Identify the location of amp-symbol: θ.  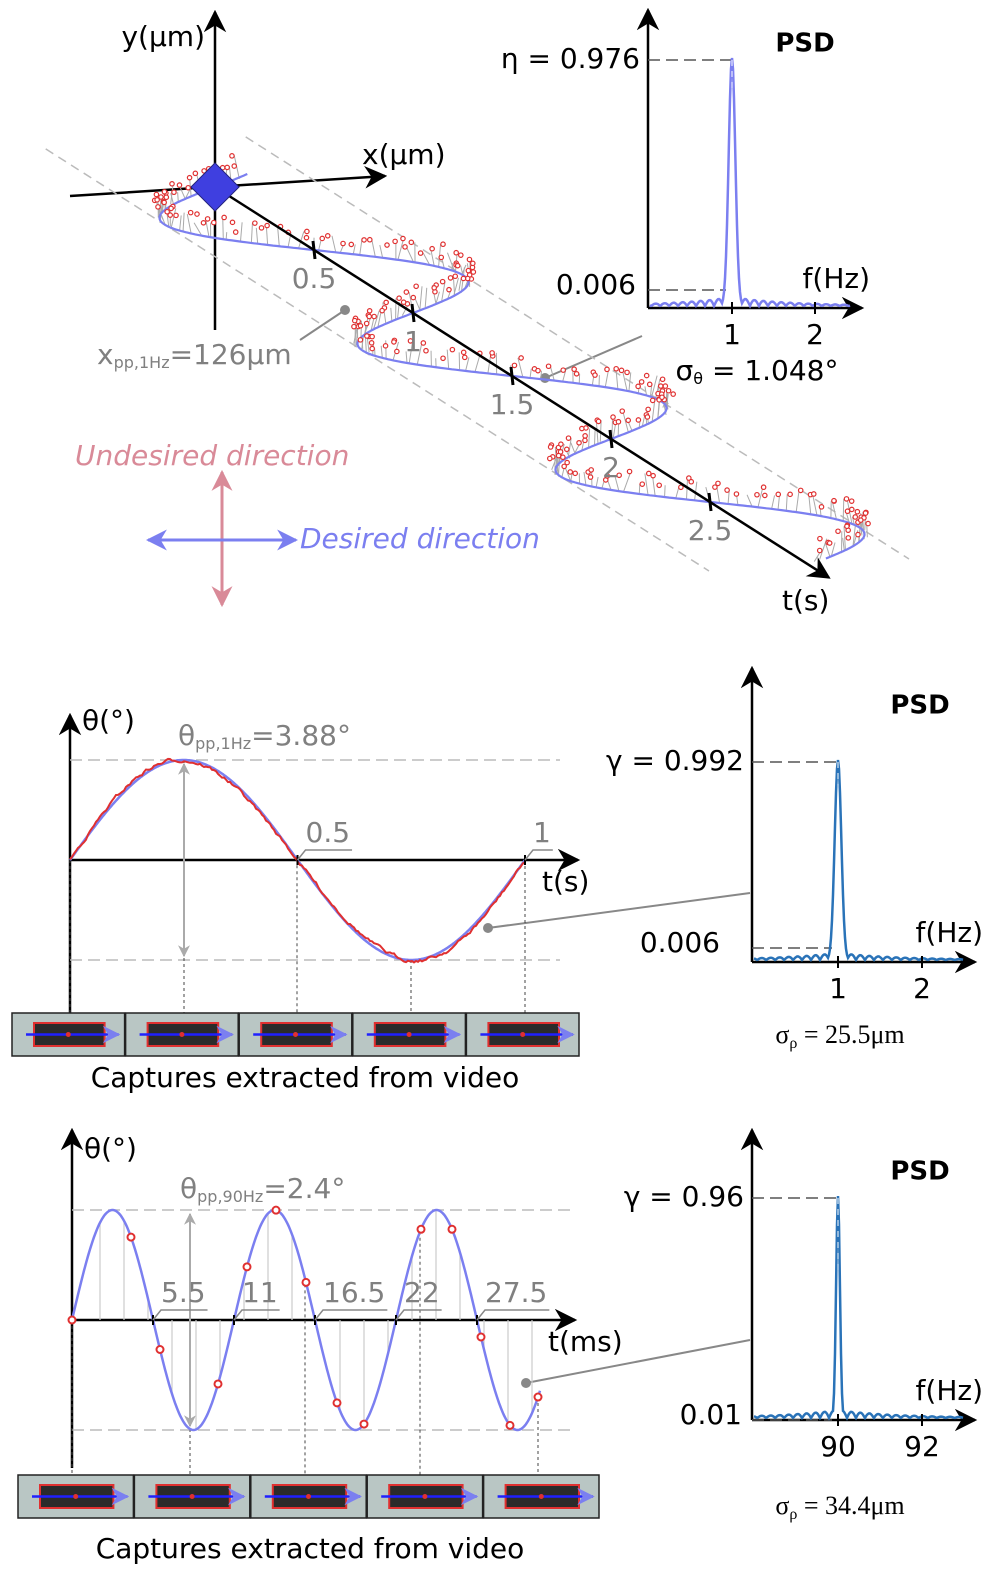
(186, 735).